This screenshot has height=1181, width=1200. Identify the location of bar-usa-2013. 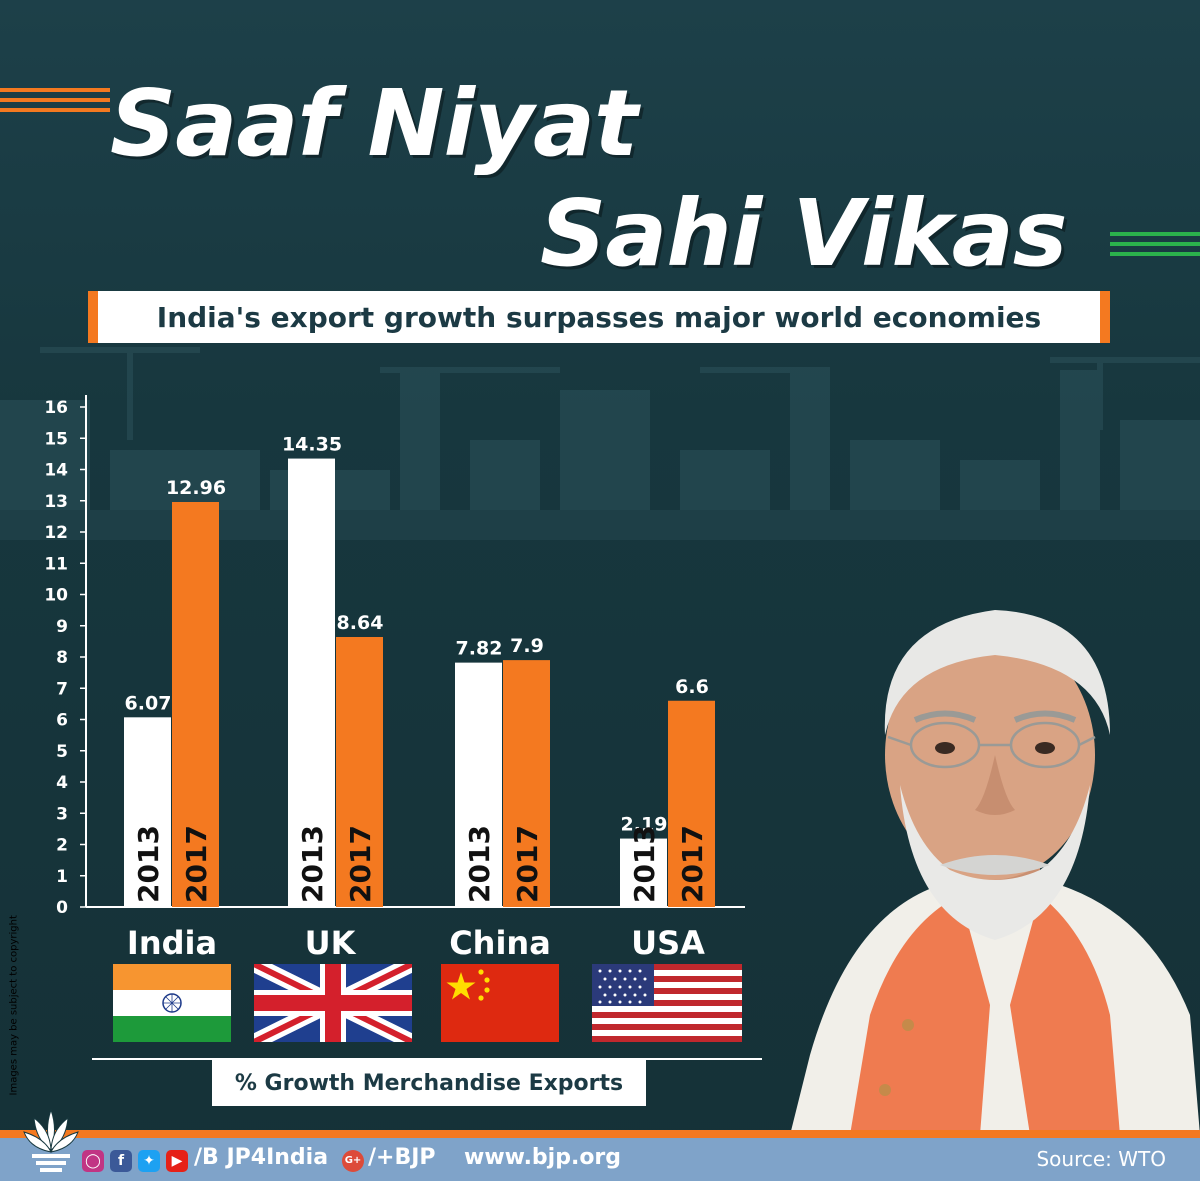
(643, 872).